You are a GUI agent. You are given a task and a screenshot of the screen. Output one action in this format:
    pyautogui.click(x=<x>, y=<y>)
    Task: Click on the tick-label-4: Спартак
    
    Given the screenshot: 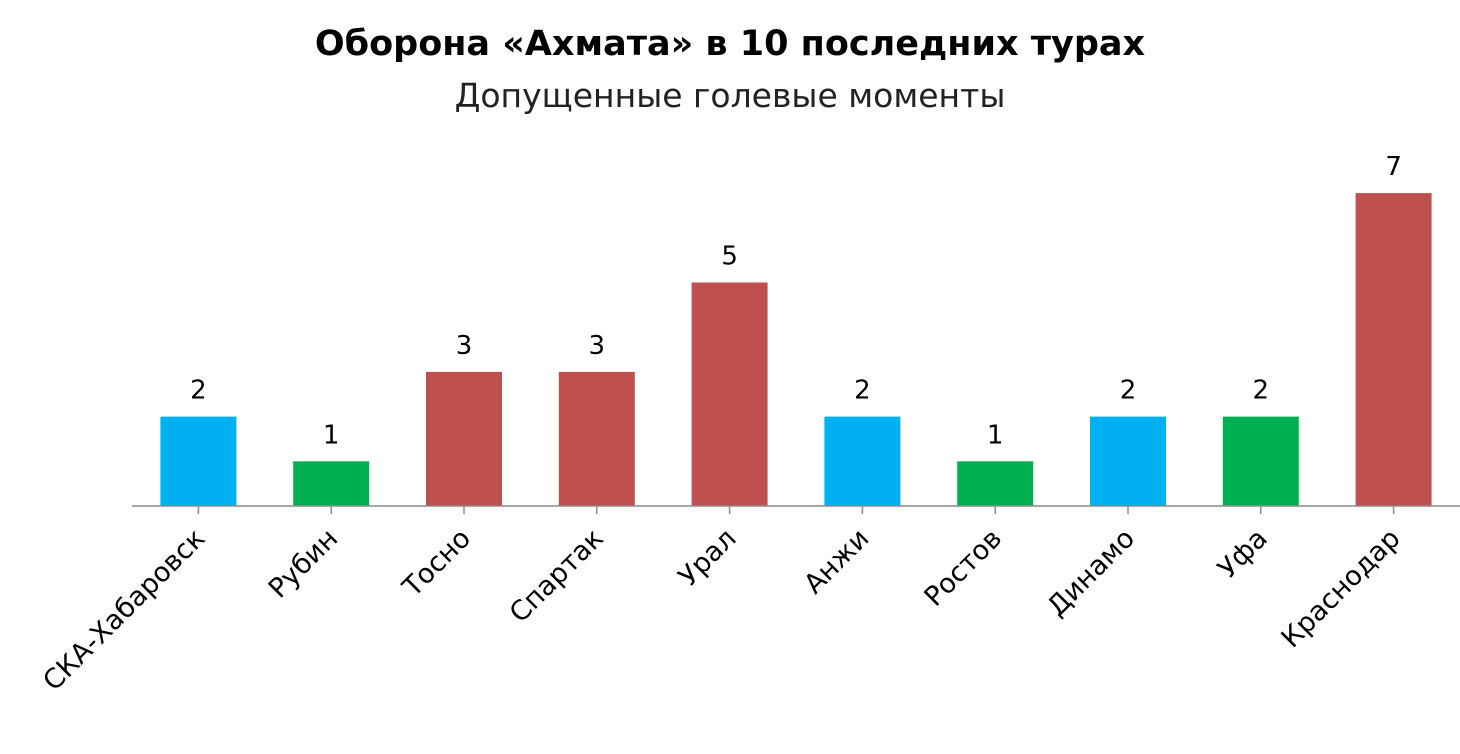 What is the action you would take?
    pyautogui.click(x=557, y=576)
    